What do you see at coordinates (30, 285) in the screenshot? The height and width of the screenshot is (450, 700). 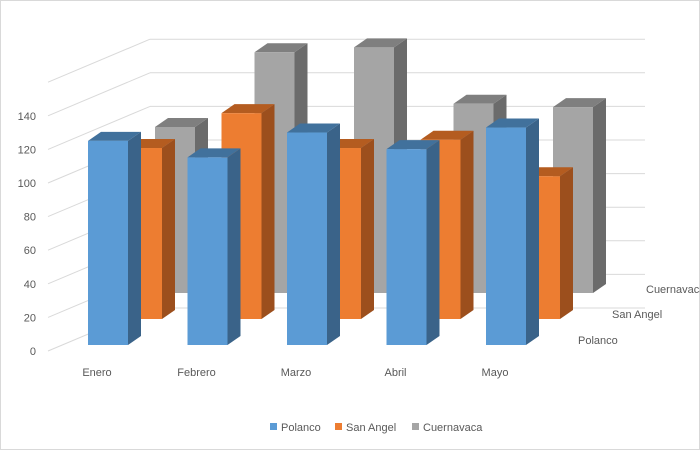 I see `y-tick-label: 40` at bounding box center [30, 285].